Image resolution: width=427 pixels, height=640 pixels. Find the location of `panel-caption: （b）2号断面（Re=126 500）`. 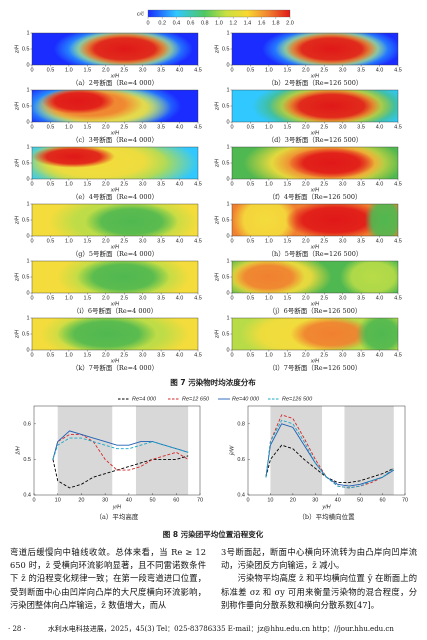

panel-caption: （b）2号断面（Re=126 500） is located at coordinates (315, 82).